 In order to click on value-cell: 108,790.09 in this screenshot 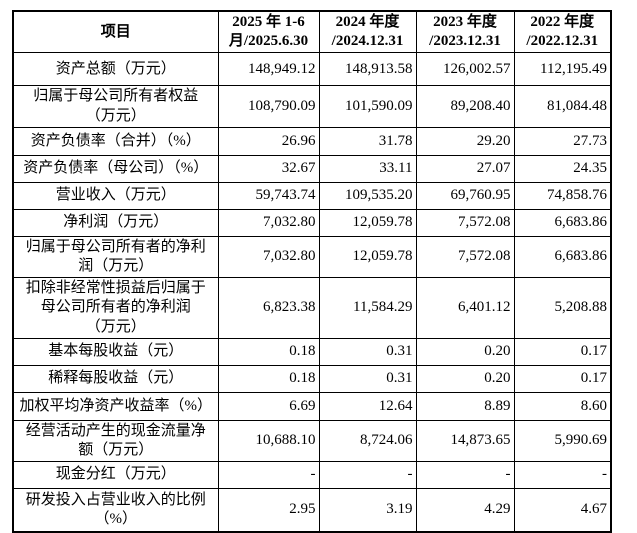, I will do `click(268, 106)`.